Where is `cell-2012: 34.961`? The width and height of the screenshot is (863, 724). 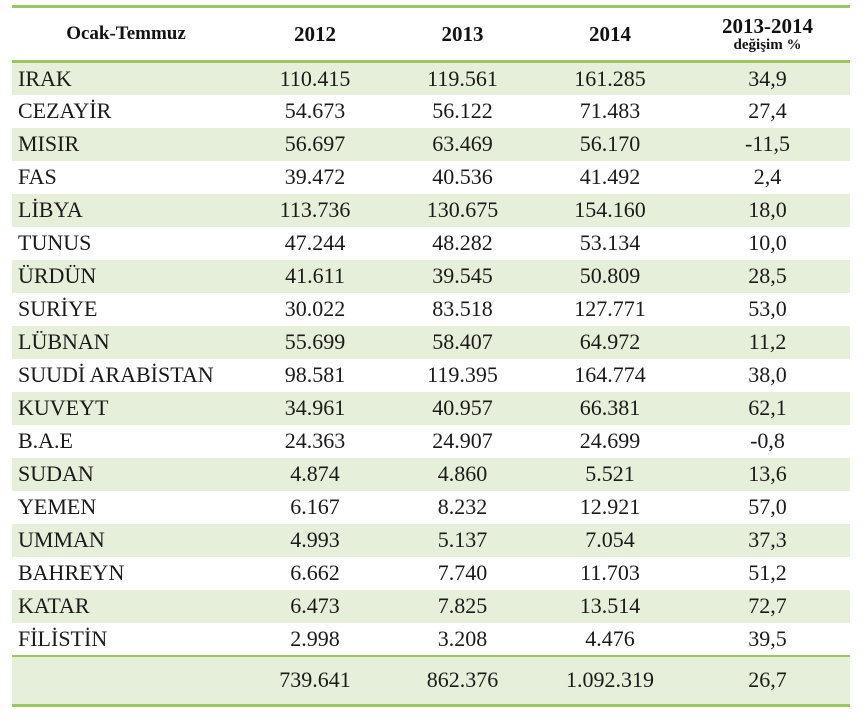 cell-2012: 34.961 is located at coordinates (315, 407).